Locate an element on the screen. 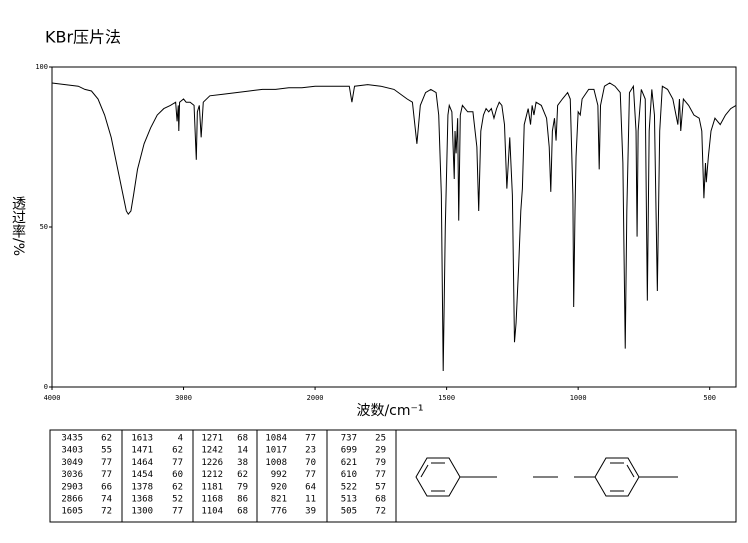 This screenshot has height=543, width=748. peak-wavenumber: 1368 is located at coordinates (142, 500).